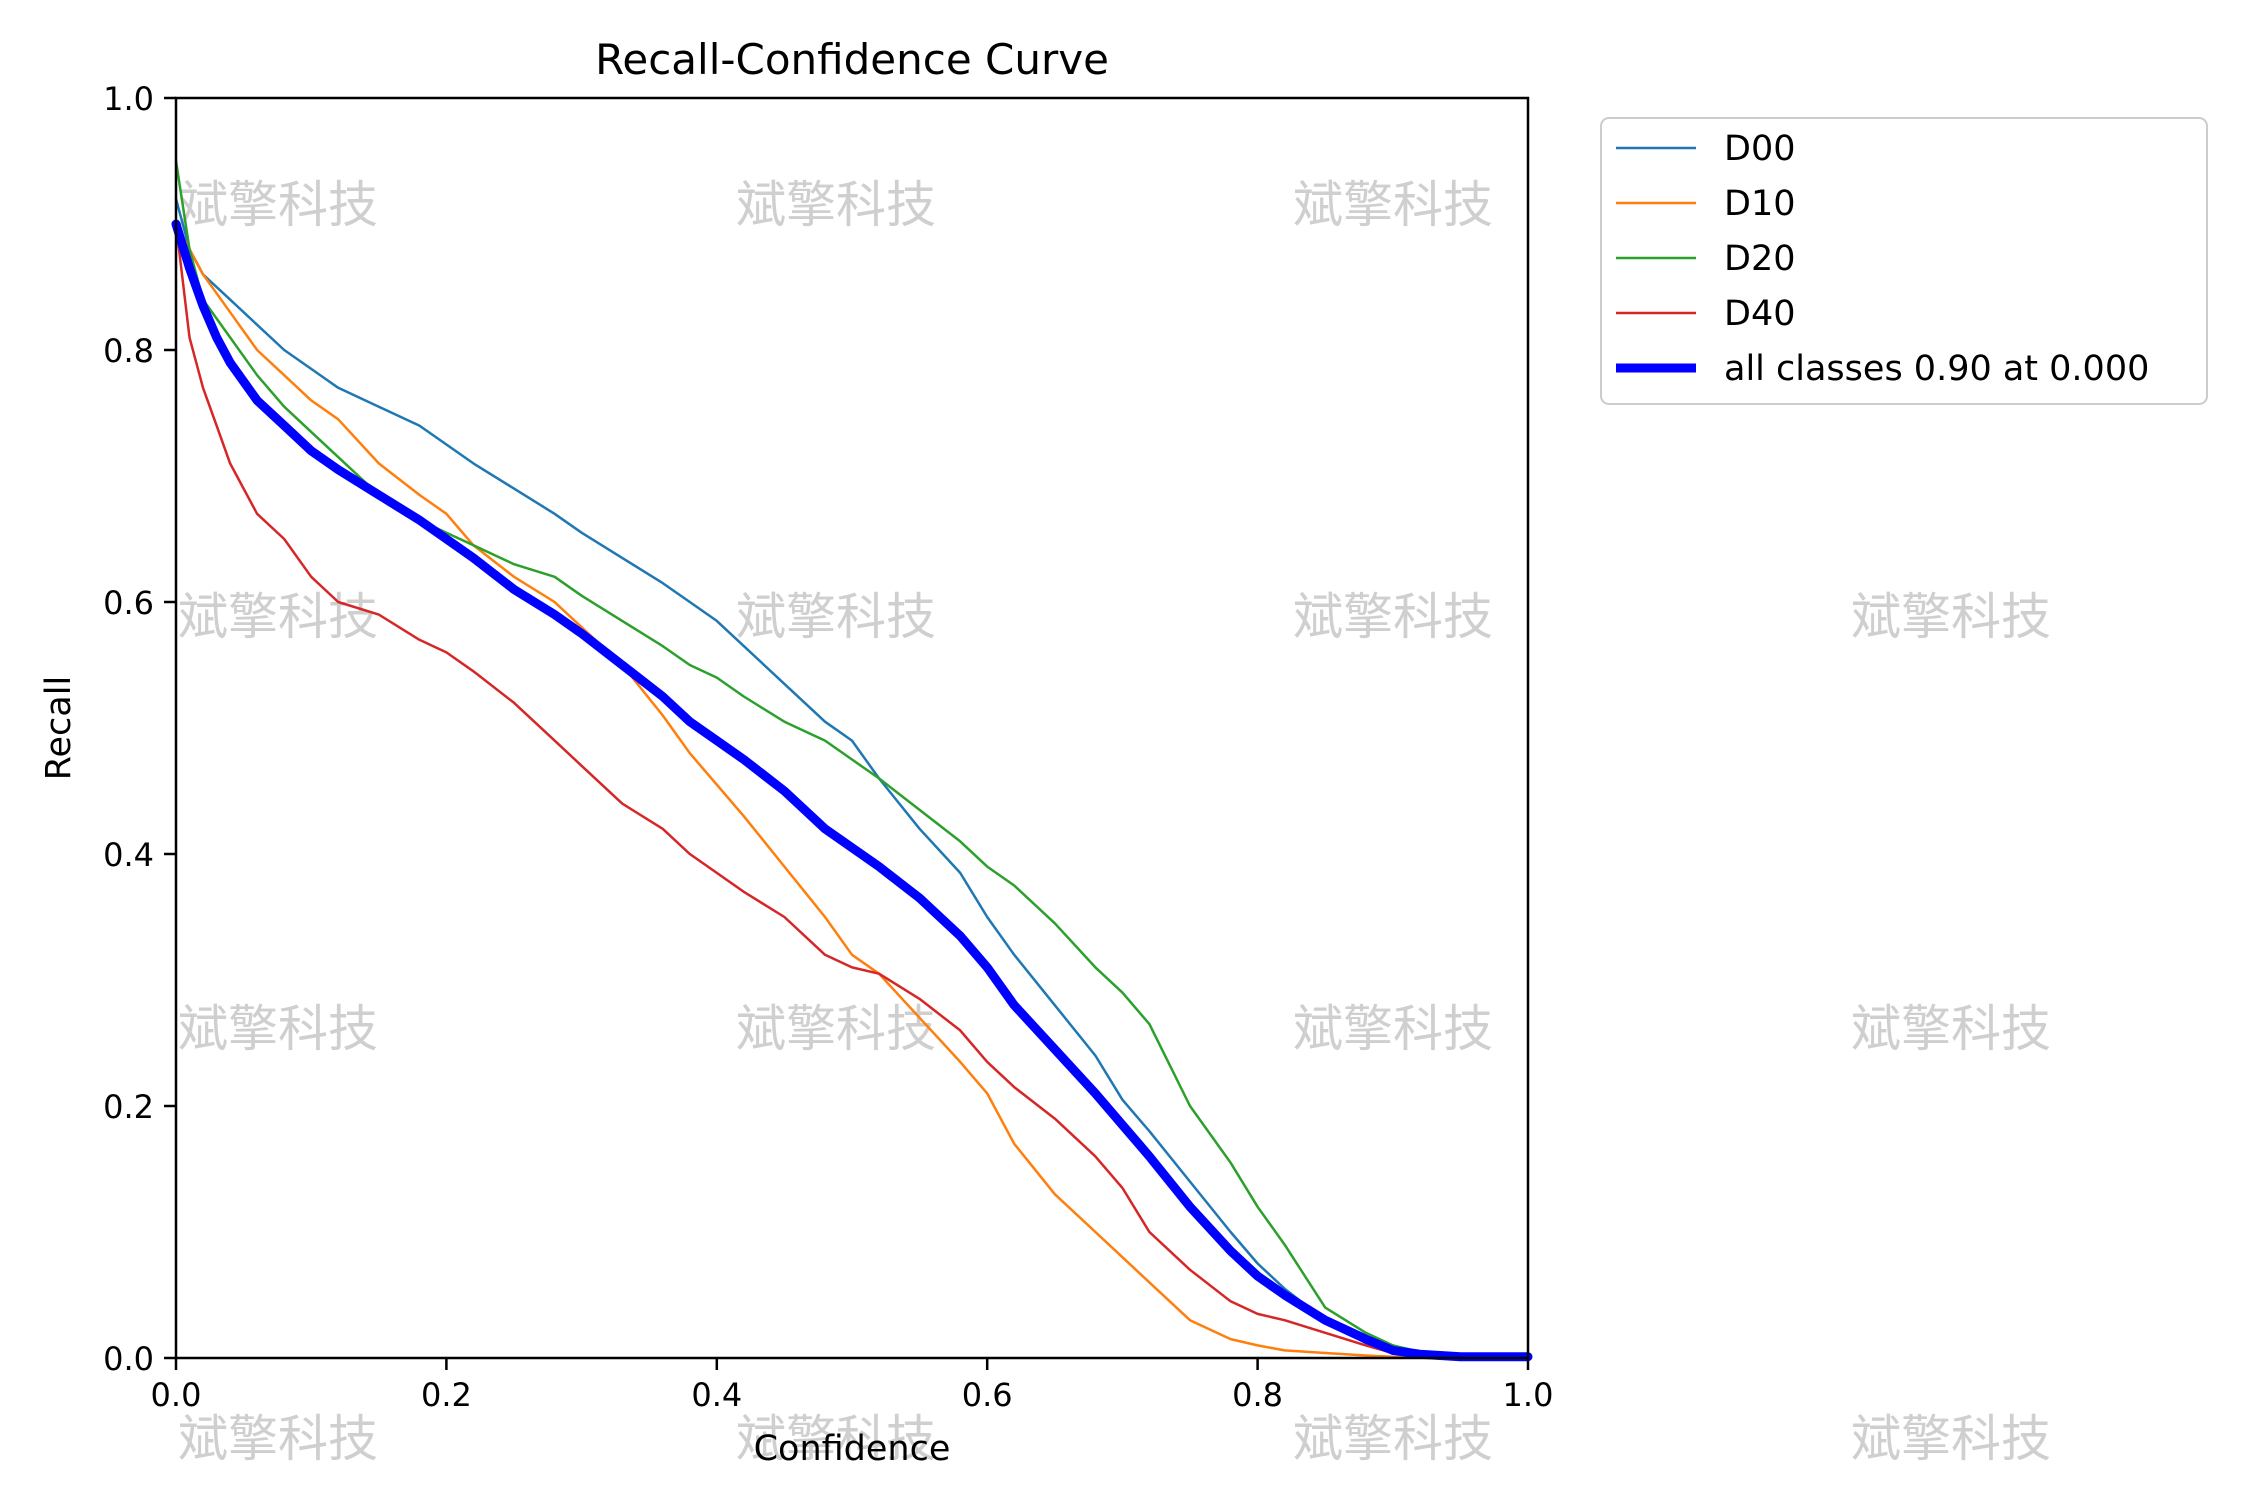 The image size is (2250, 1500). What do you see at coordinates (1760, 149) in the screenshot?
I see `legend-label: D00` at bounding box center [1760, 149].